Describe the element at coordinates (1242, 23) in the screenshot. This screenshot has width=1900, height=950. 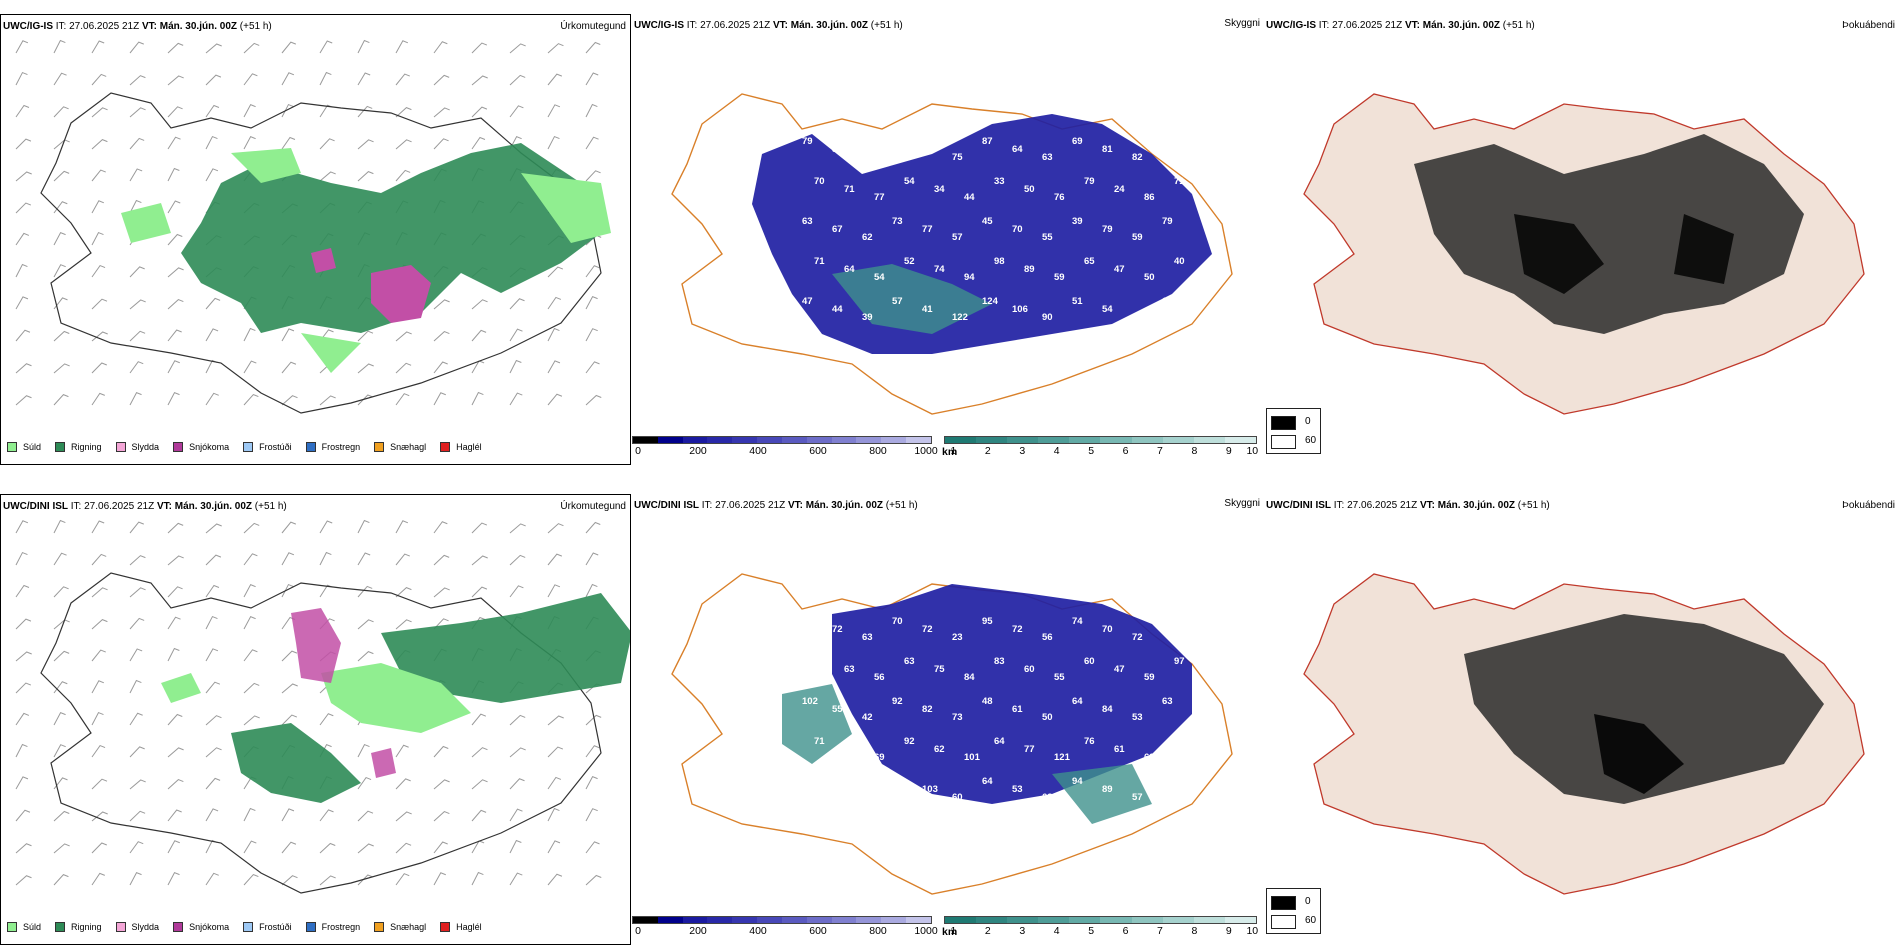
I see `vis-title: Skyggni` at that location.